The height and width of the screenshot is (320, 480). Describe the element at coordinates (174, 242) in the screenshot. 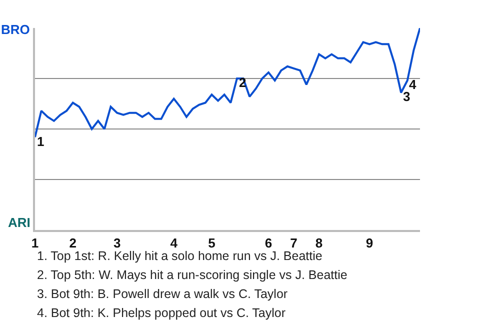

I see `x-tick-label: 4` at that location.